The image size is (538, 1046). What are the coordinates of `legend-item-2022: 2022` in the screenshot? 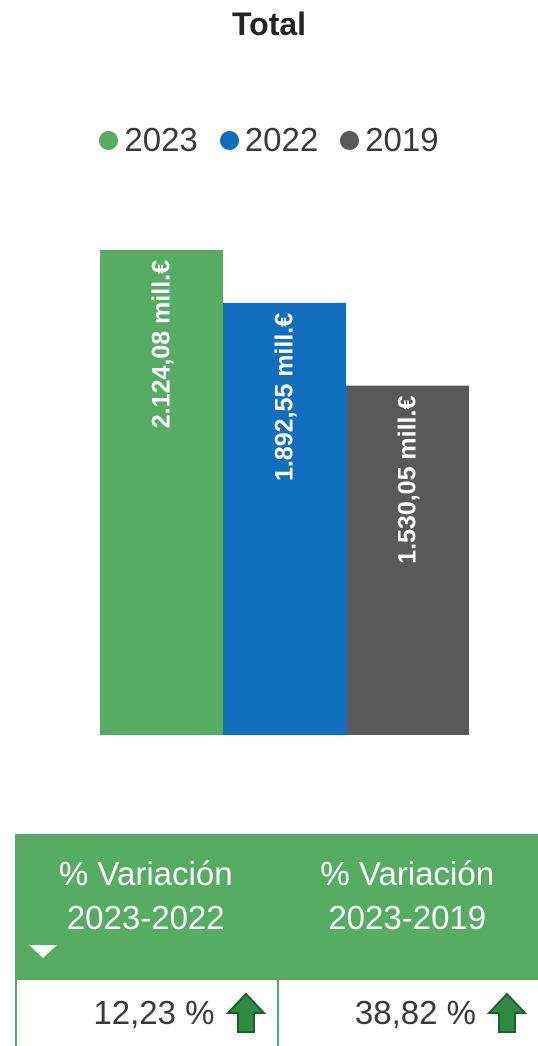 It's located at (269, 140).